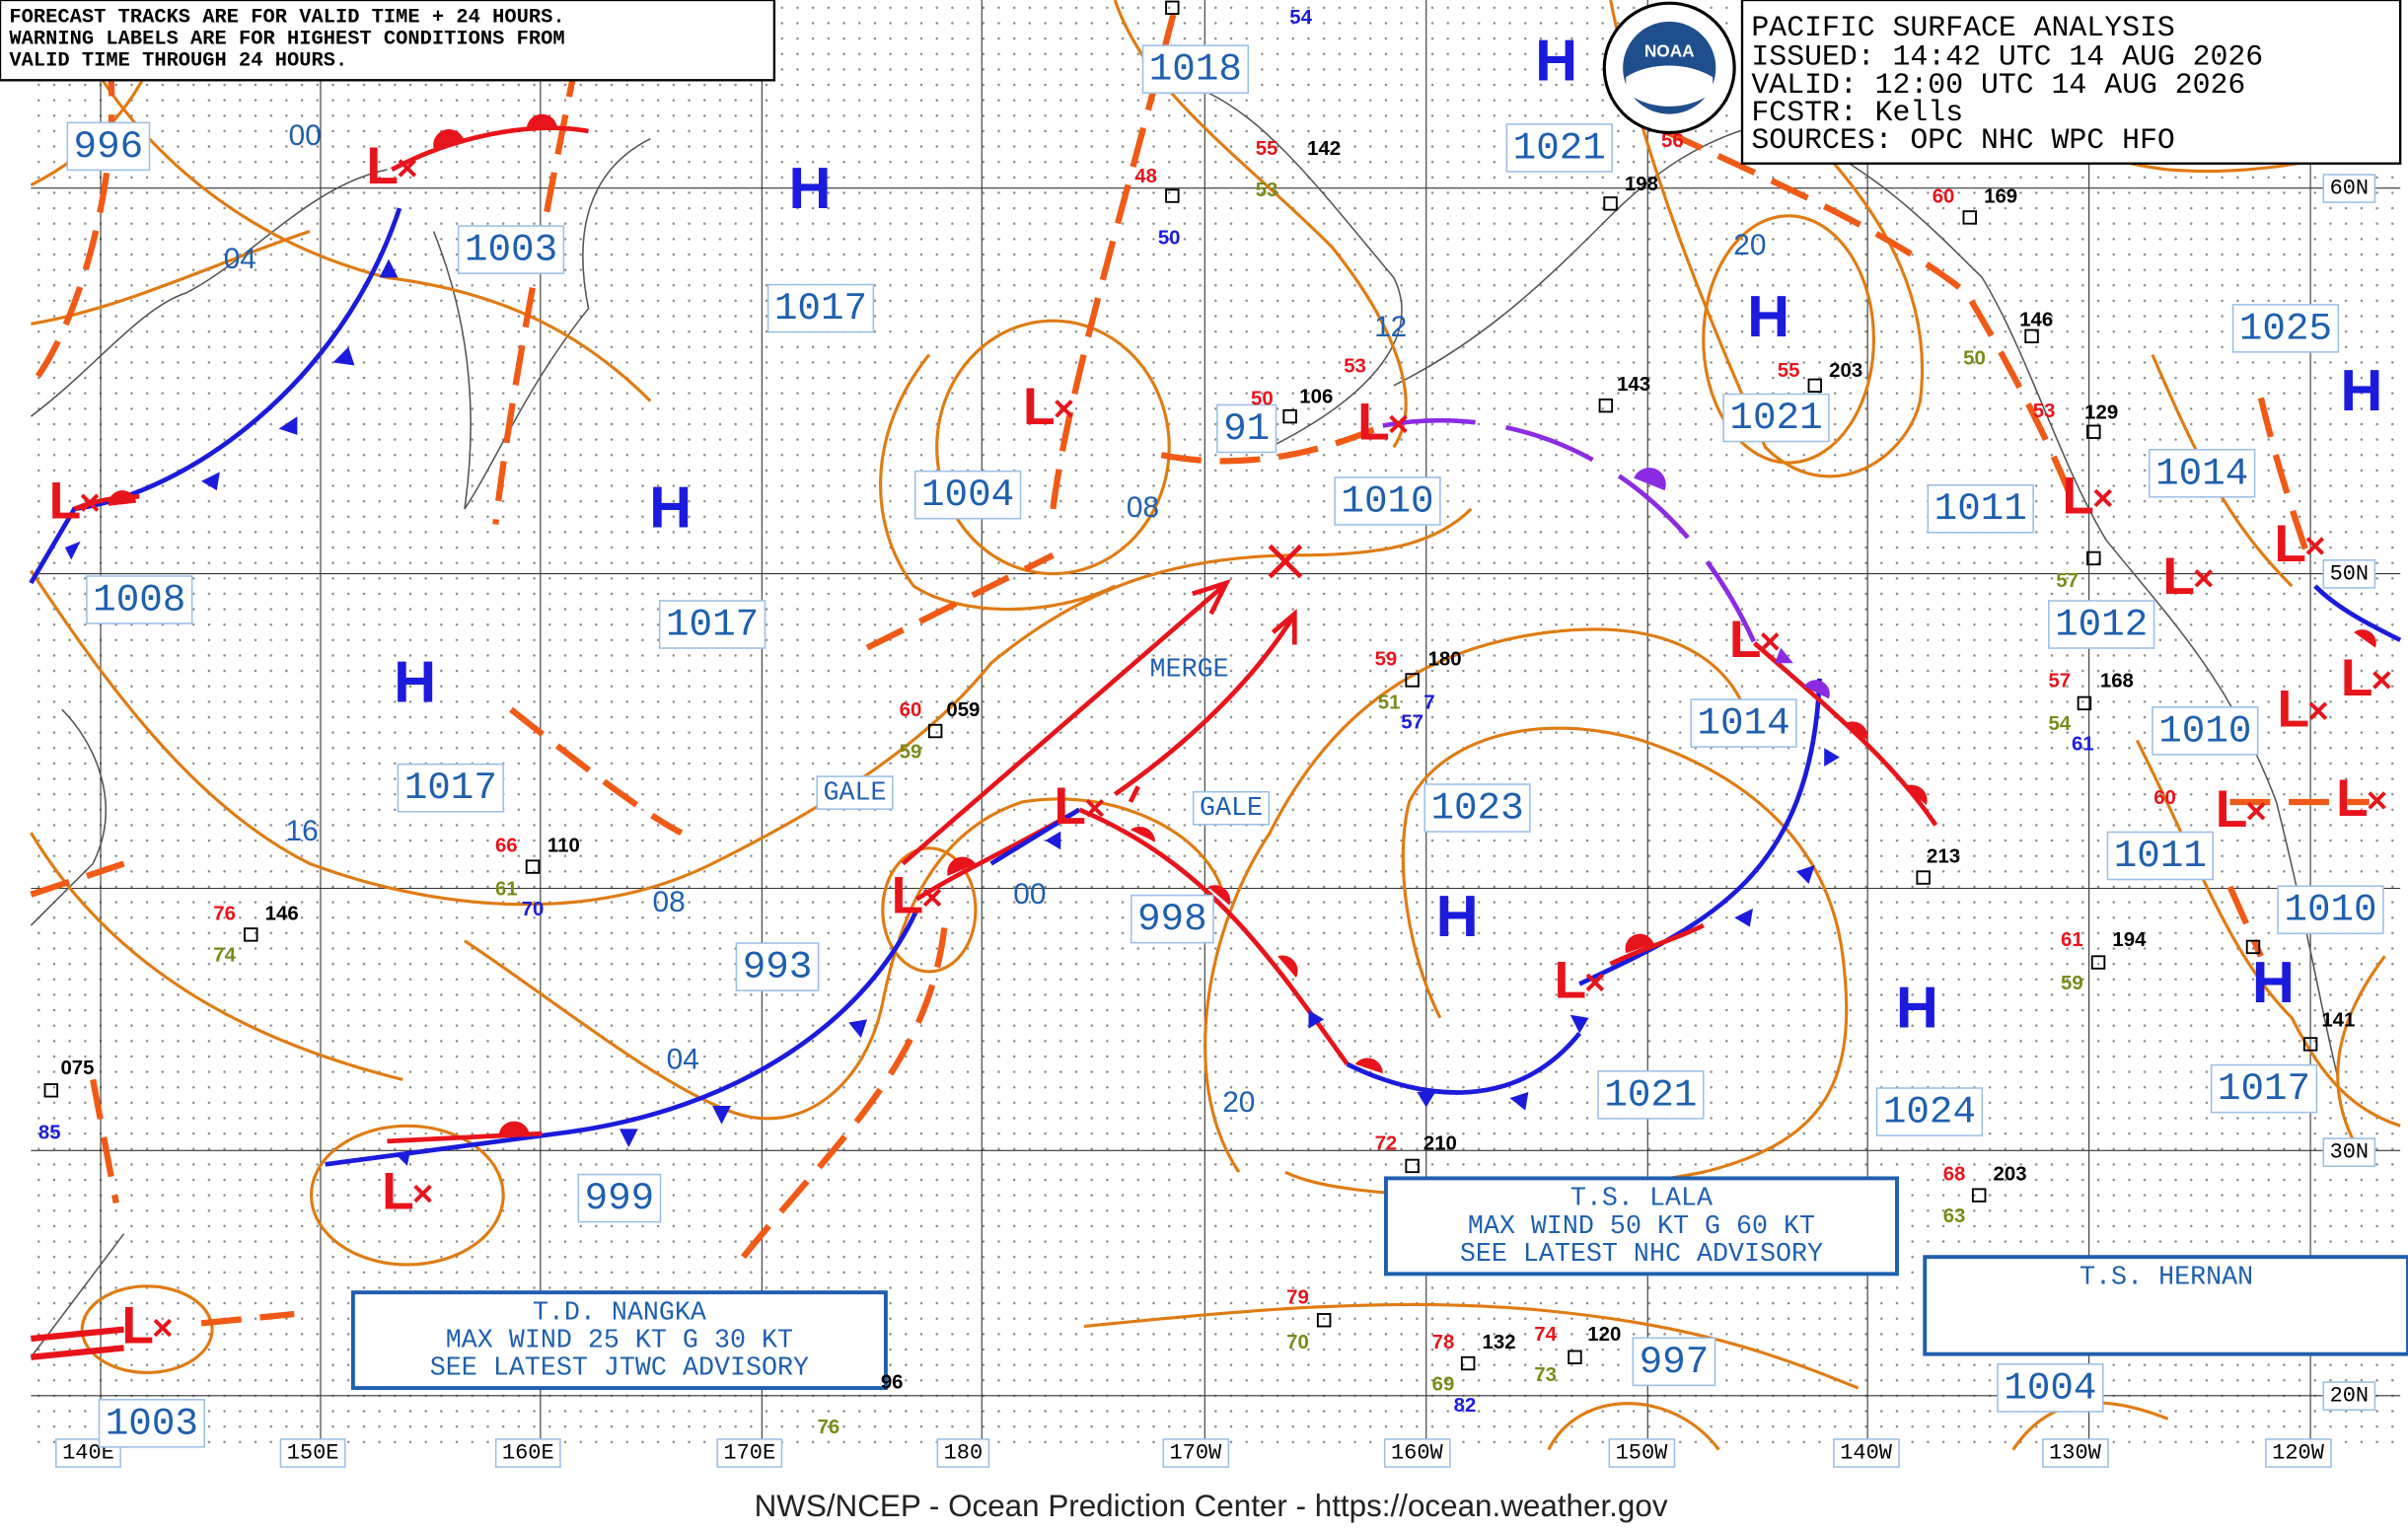  What do you see at coordinates (388, 41) in the screenshot?
I see `notice-box` at bounding box center [388, 41].